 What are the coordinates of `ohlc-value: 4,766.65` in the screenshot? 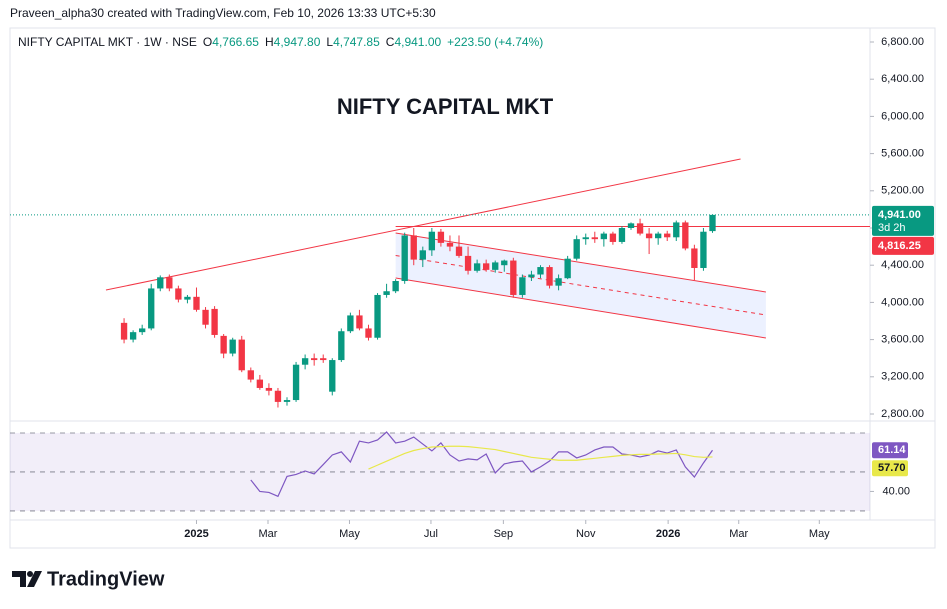 It's located at (235, 42).